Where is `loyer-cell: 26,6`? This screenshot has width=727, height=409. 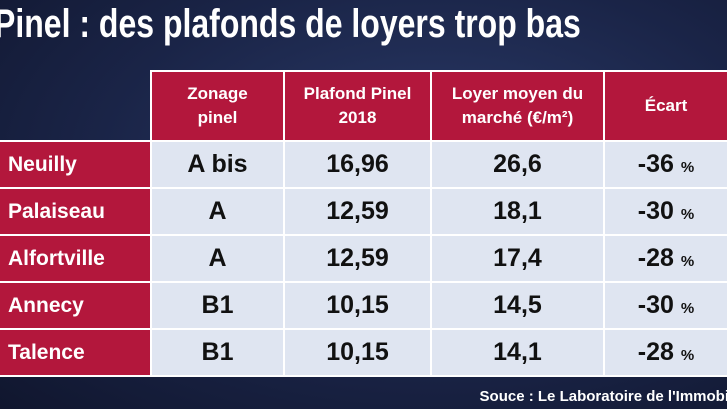 loyer-cell: 26,6 is located at coordinates (517, 164).